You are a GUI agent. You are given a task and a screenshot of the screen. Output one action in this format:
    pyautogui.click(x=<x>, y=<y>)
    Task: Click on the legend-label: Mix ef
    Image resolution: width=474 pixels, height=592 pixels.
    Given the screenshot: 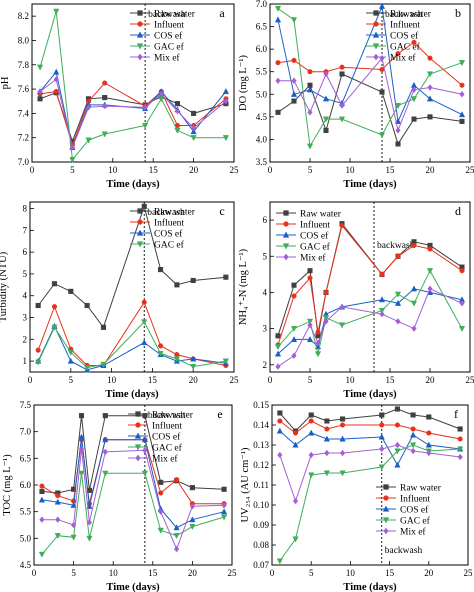 What is the action you would take?
    pyautogui.click(x=403, y=58)
    